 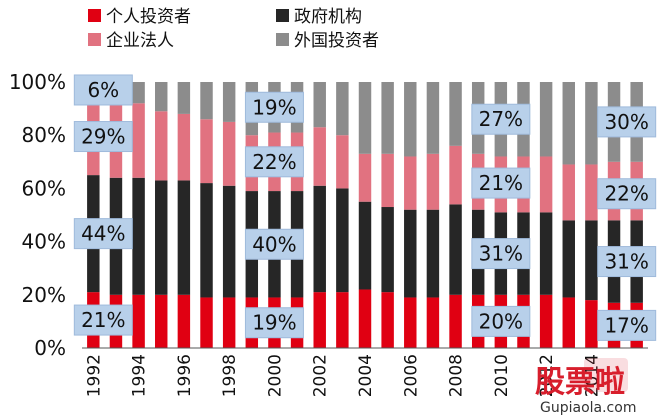 What do you see at coordinates (140, 375) in the screenshot?
I see `x-tick-label: 1994` at bounding box center [140, 375].